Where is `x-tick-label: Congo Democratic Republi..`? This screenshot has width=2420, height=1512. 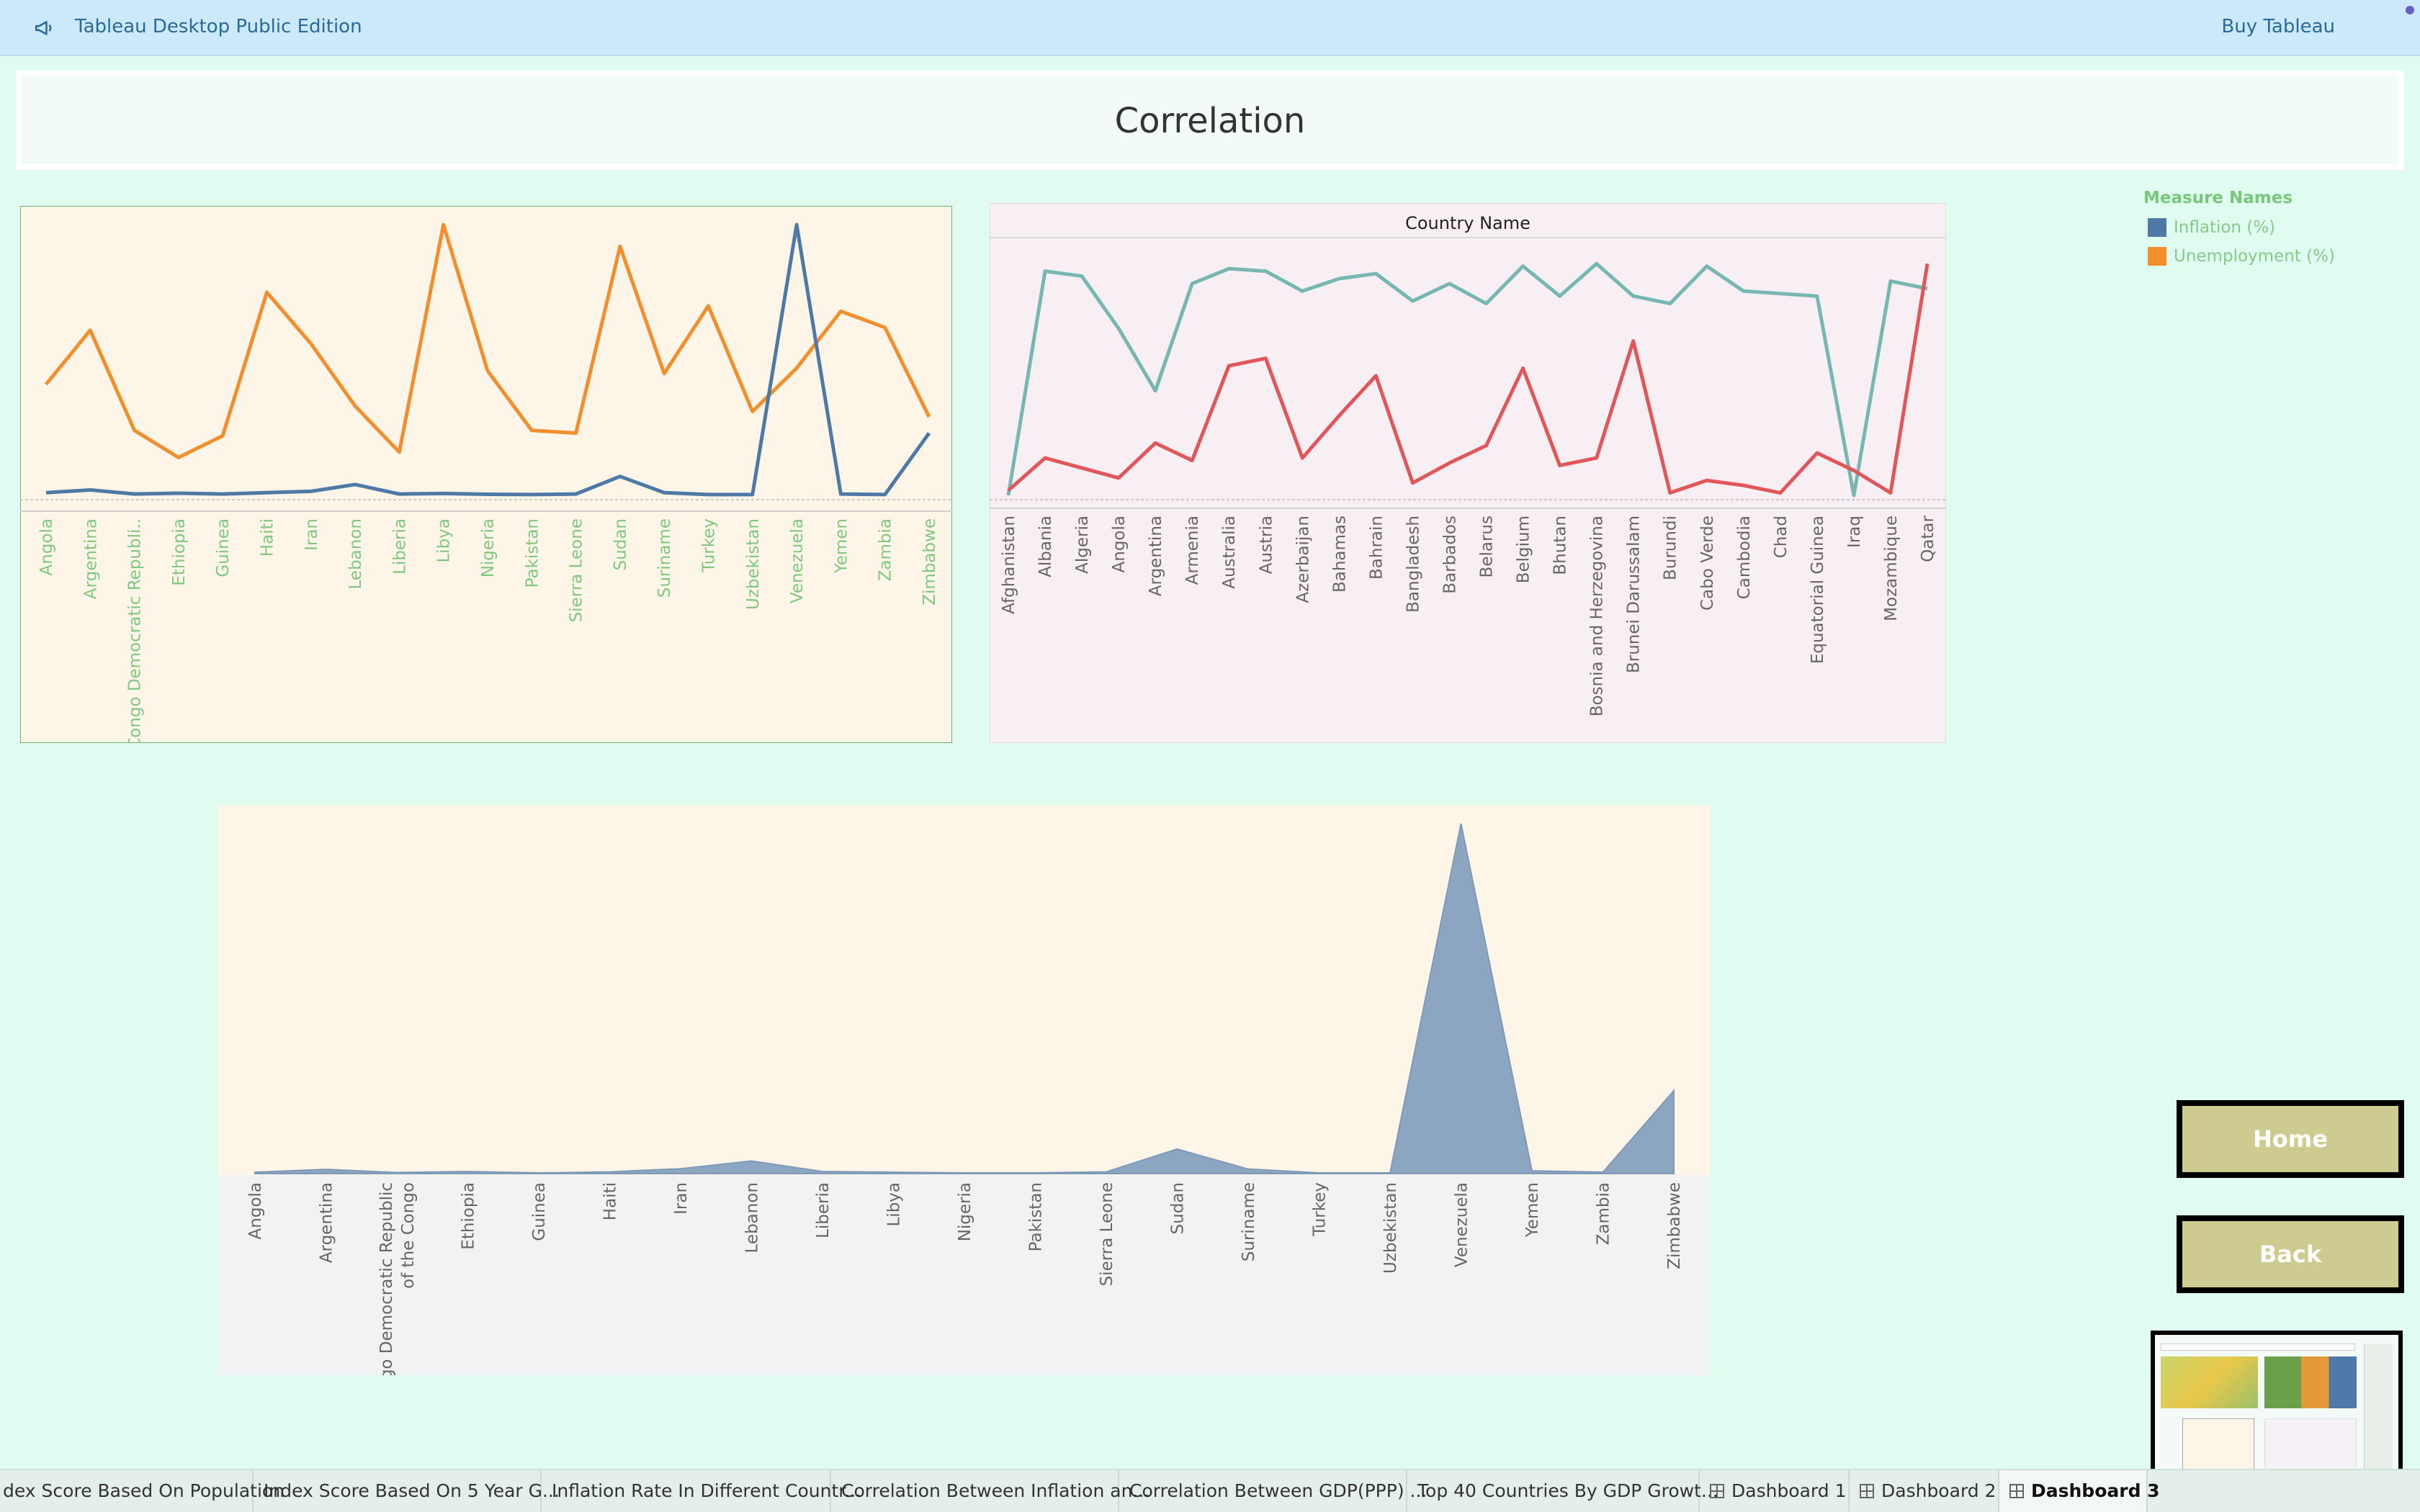 x-tick-label: Congo Democratic Republi.. is located at coordinates (135, 630).